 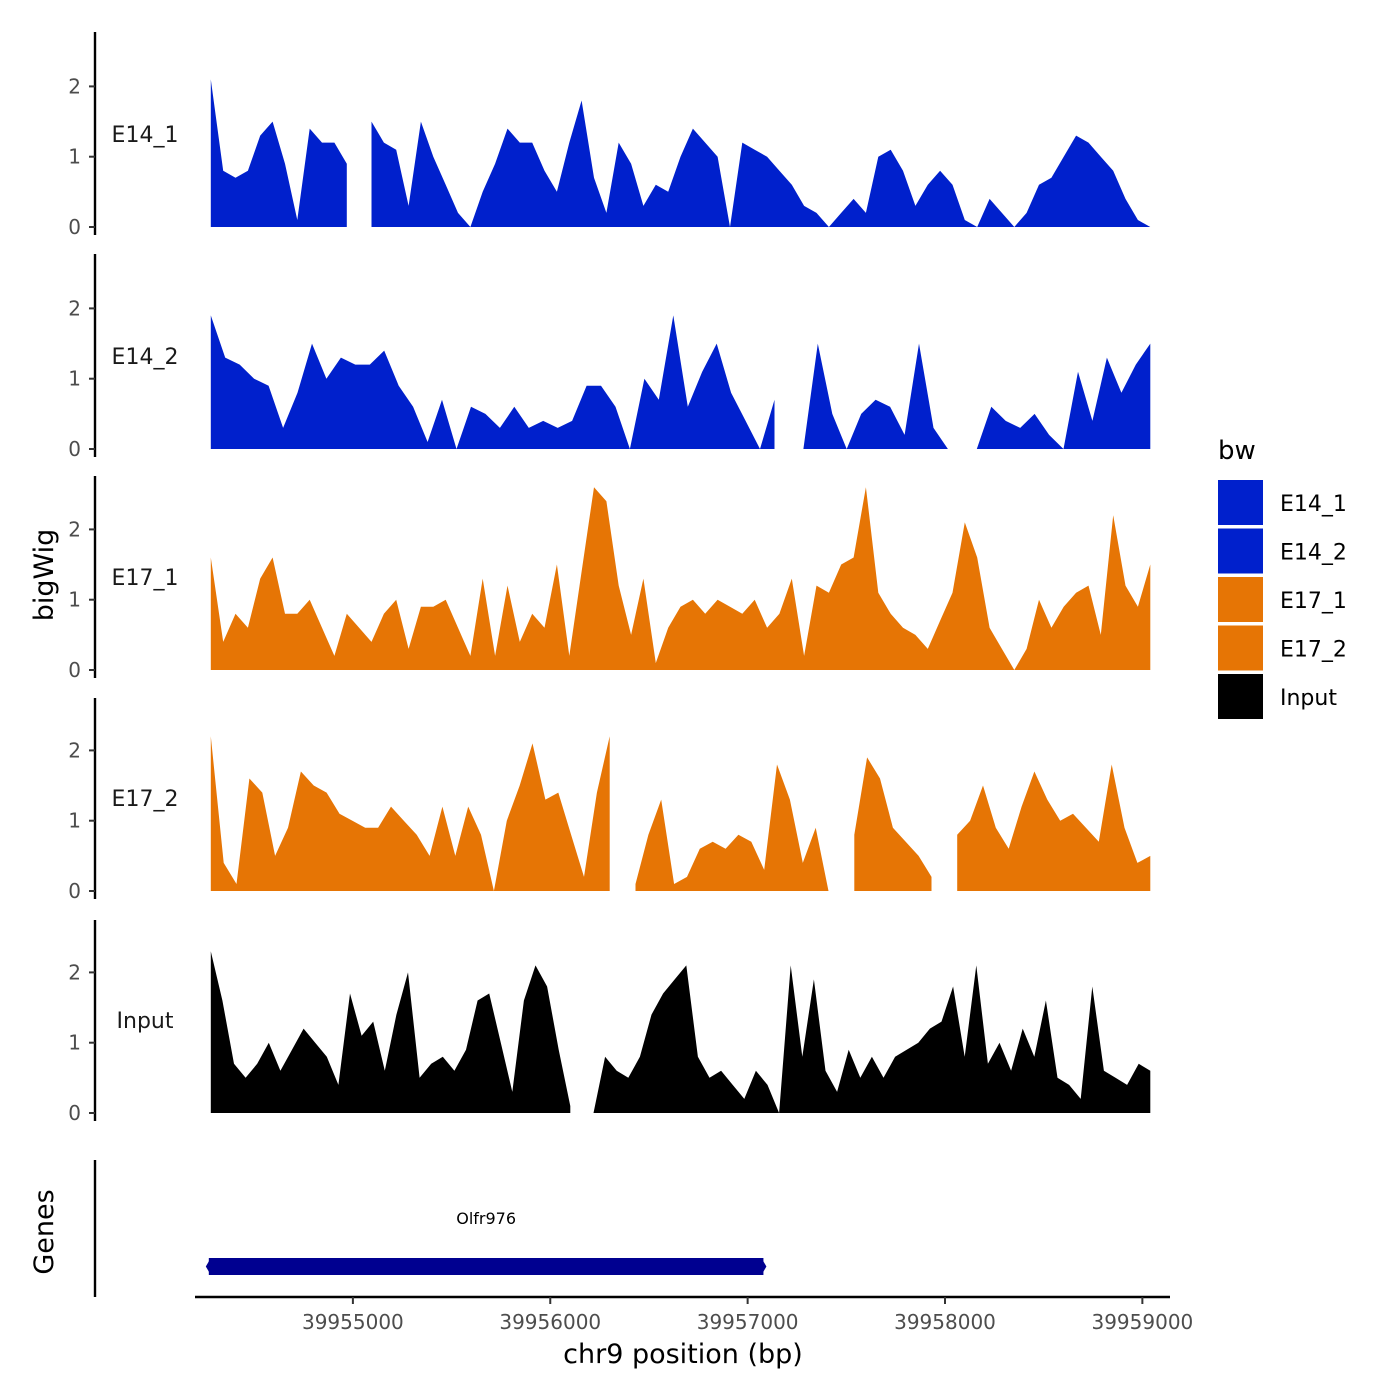 I want to click on legend-label-e14-1: E14_1, so click(x=1313, y=504).